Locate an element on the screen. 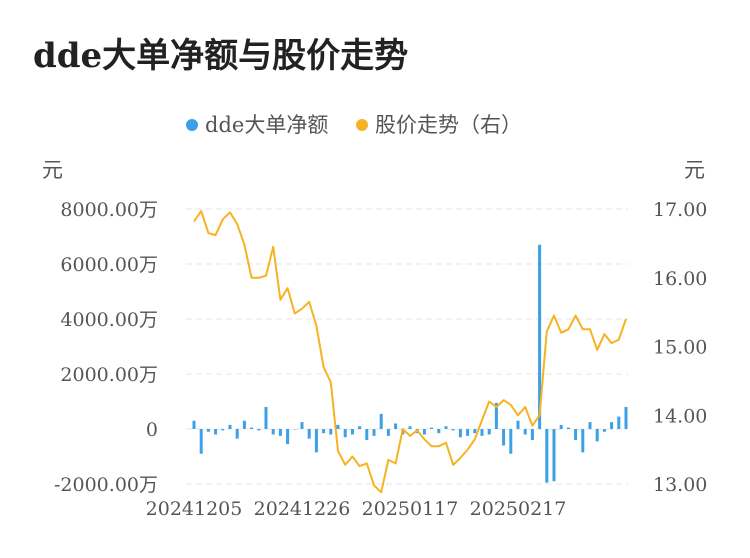 This screenshot has height=558, width=750. x-tick-label: 20250117 is located at coordinates (410, 509).